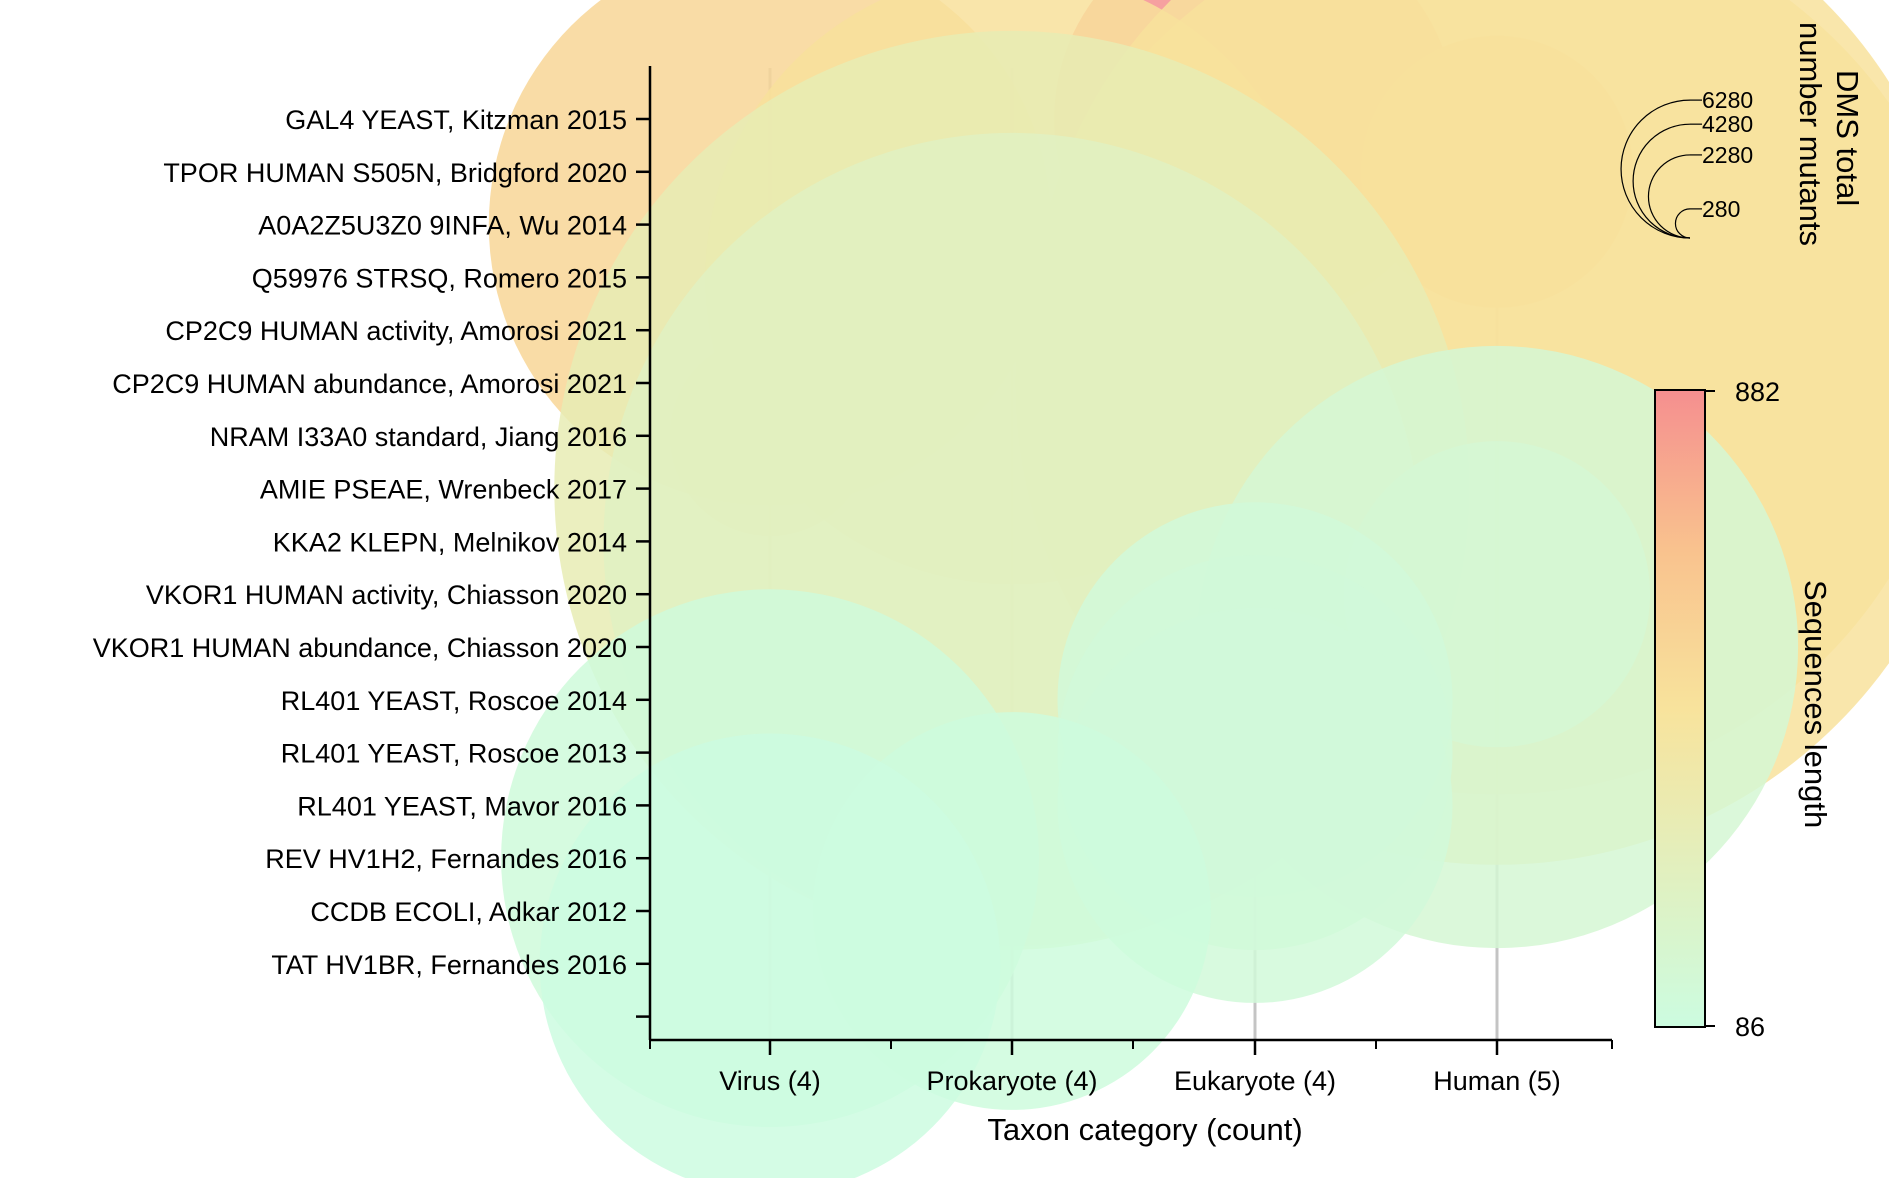 This screenshot has height=1178, width=1889. Describe the element at coordinates (462, 806) in the screenshot. I see `y-label-rl401-yeast-mavor-2016: RL401 YEAST, Mavor 2016` at that location.